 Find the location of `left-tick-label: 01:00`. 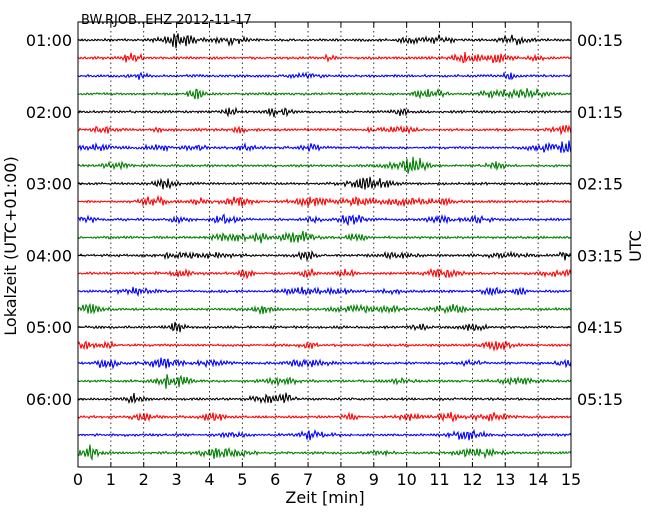

left-tick-label: 01:00 is located at coordinates (49, 40).